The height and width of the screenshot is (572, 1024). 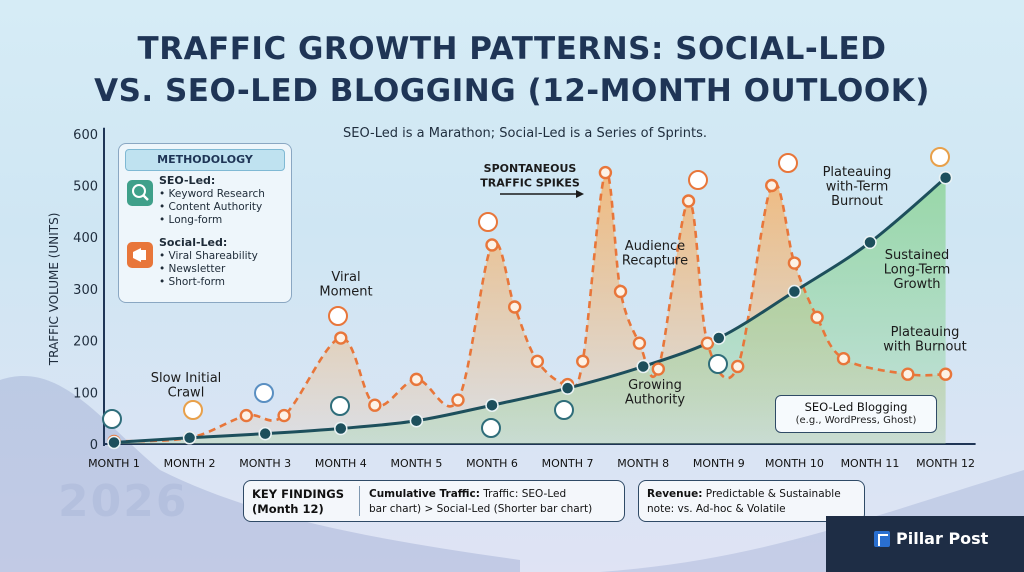 What do you see at coordinates (288, 509) in the screenshot?
I see `key-findings-period: (Month 12)` at bounding box center [288, 509].